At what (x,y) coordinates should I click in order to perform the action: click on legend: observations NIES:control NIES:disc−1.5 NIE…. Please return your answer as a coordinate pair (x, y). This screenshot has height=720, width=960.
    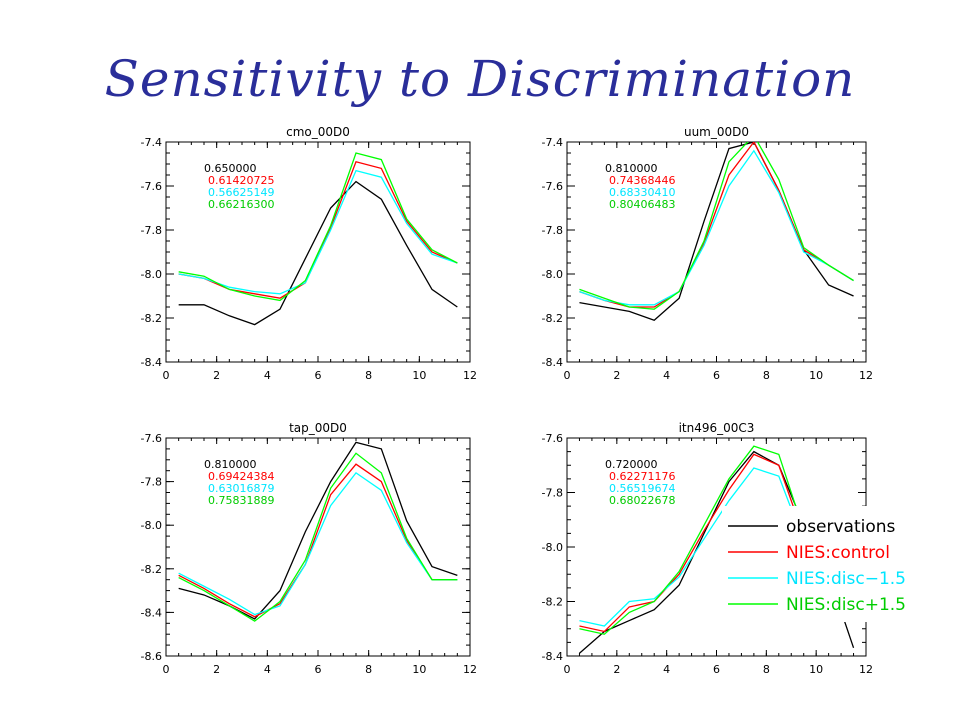
    Looking at the image, I should click on (837, 564).